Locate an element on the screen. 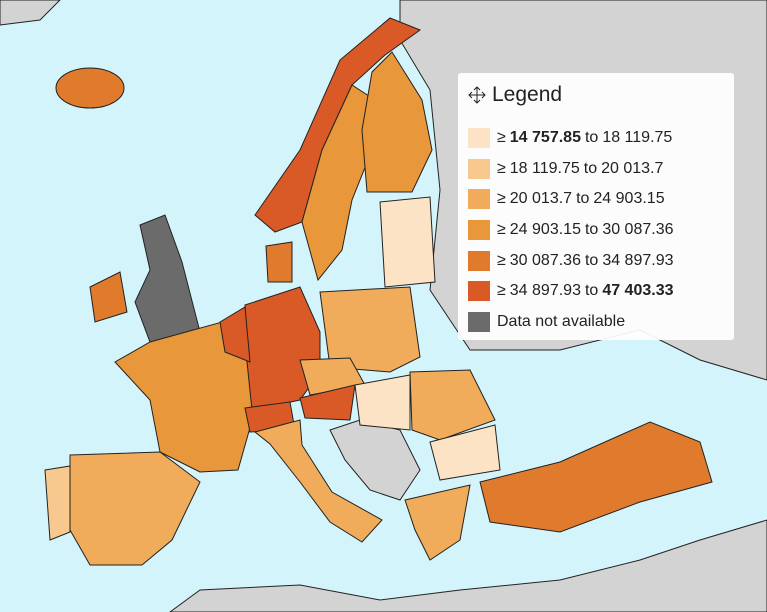  austria is located at coordinates (327, 402).